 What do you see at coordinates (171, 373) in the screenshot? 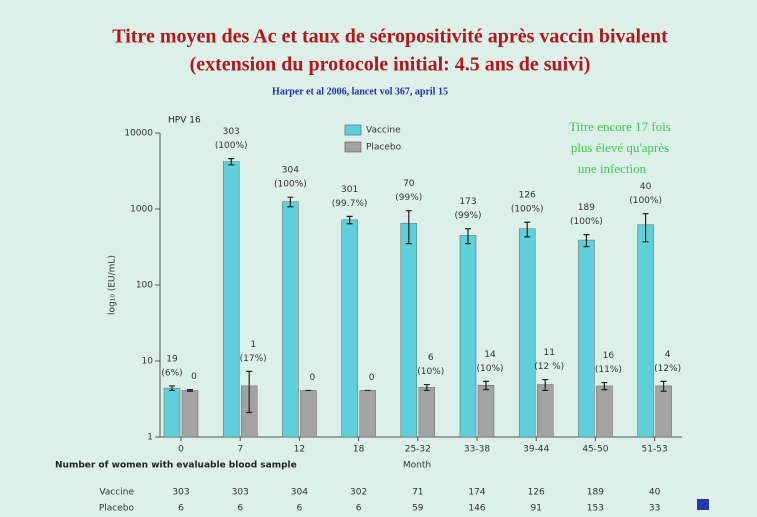
I see `percent-label: (6%)` at bounding box center [171, 373].